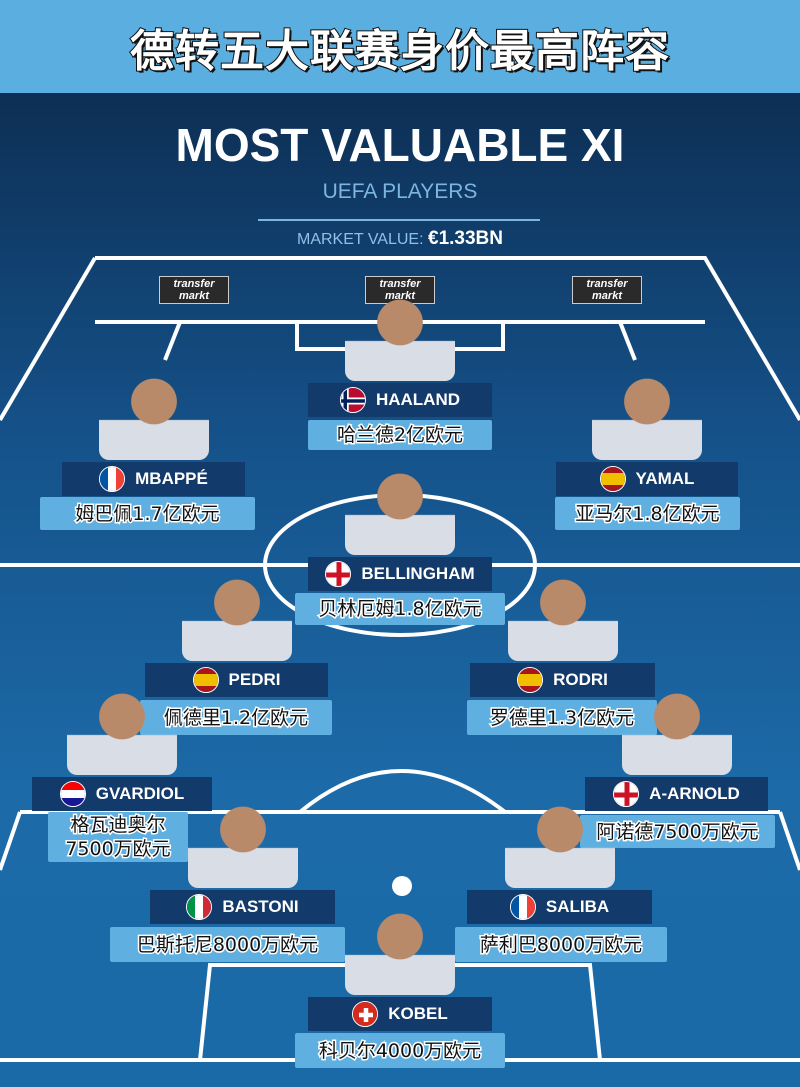 The image size is (800, 1087). I want to click on norway-flag-icon, so click(352, 400).